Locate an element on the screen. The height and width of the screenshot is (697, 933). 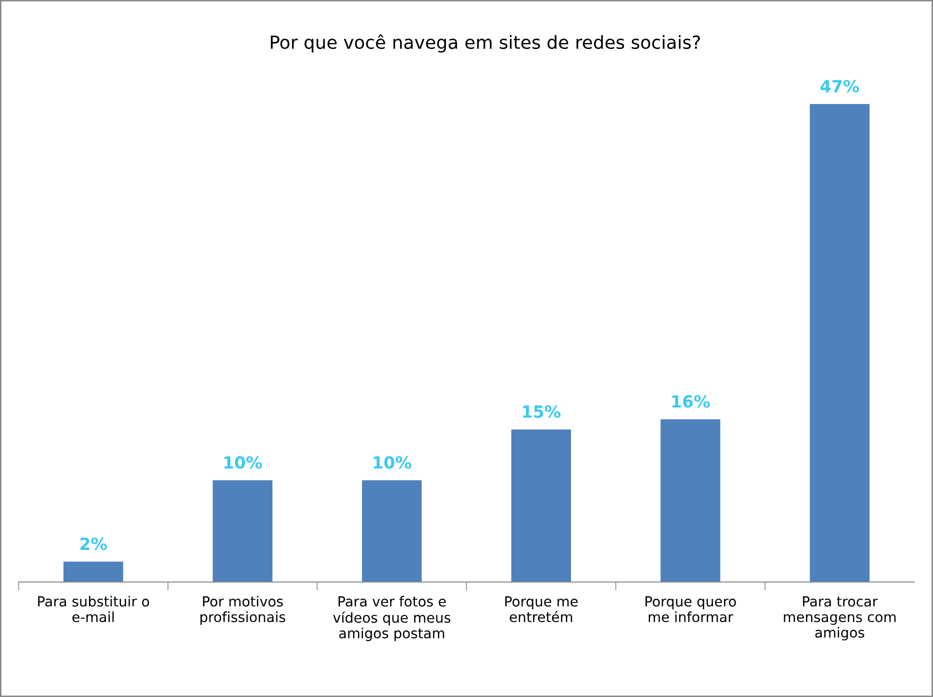
data-label: 2% is located at coordinates (93, 543).